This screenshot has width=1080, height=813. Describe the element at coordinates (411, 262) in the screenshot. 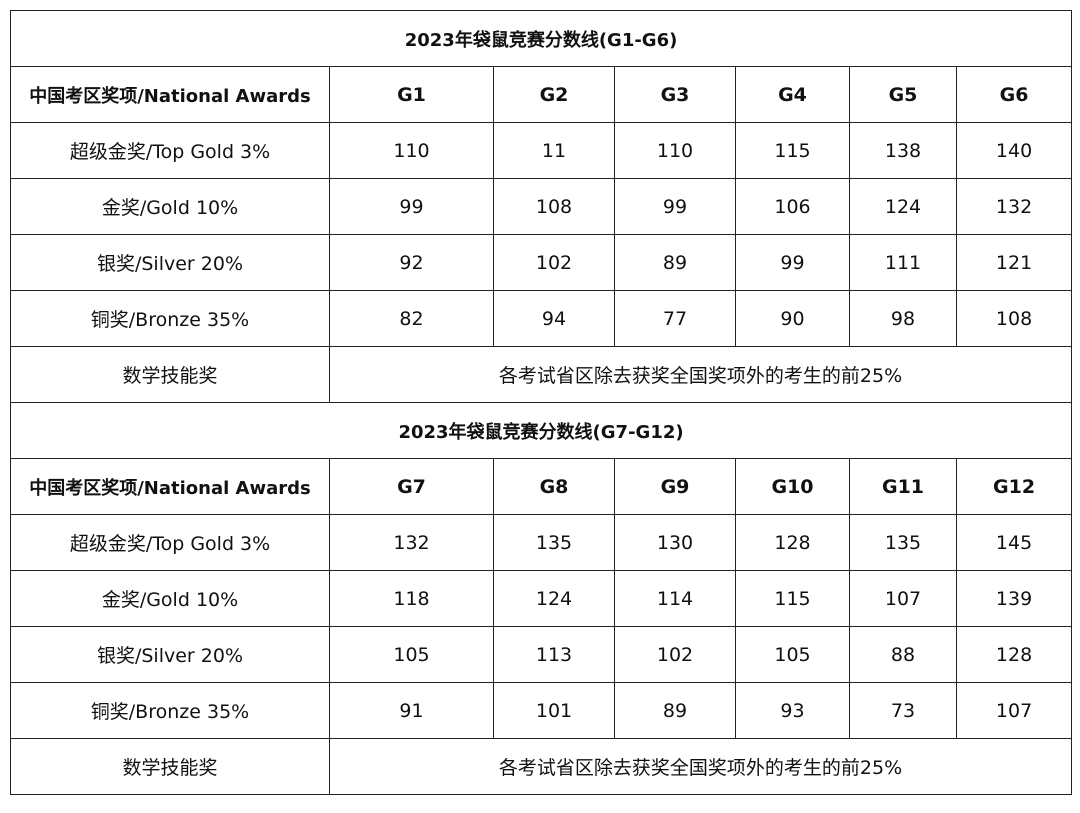

I see `score-cell: 92` at that location.